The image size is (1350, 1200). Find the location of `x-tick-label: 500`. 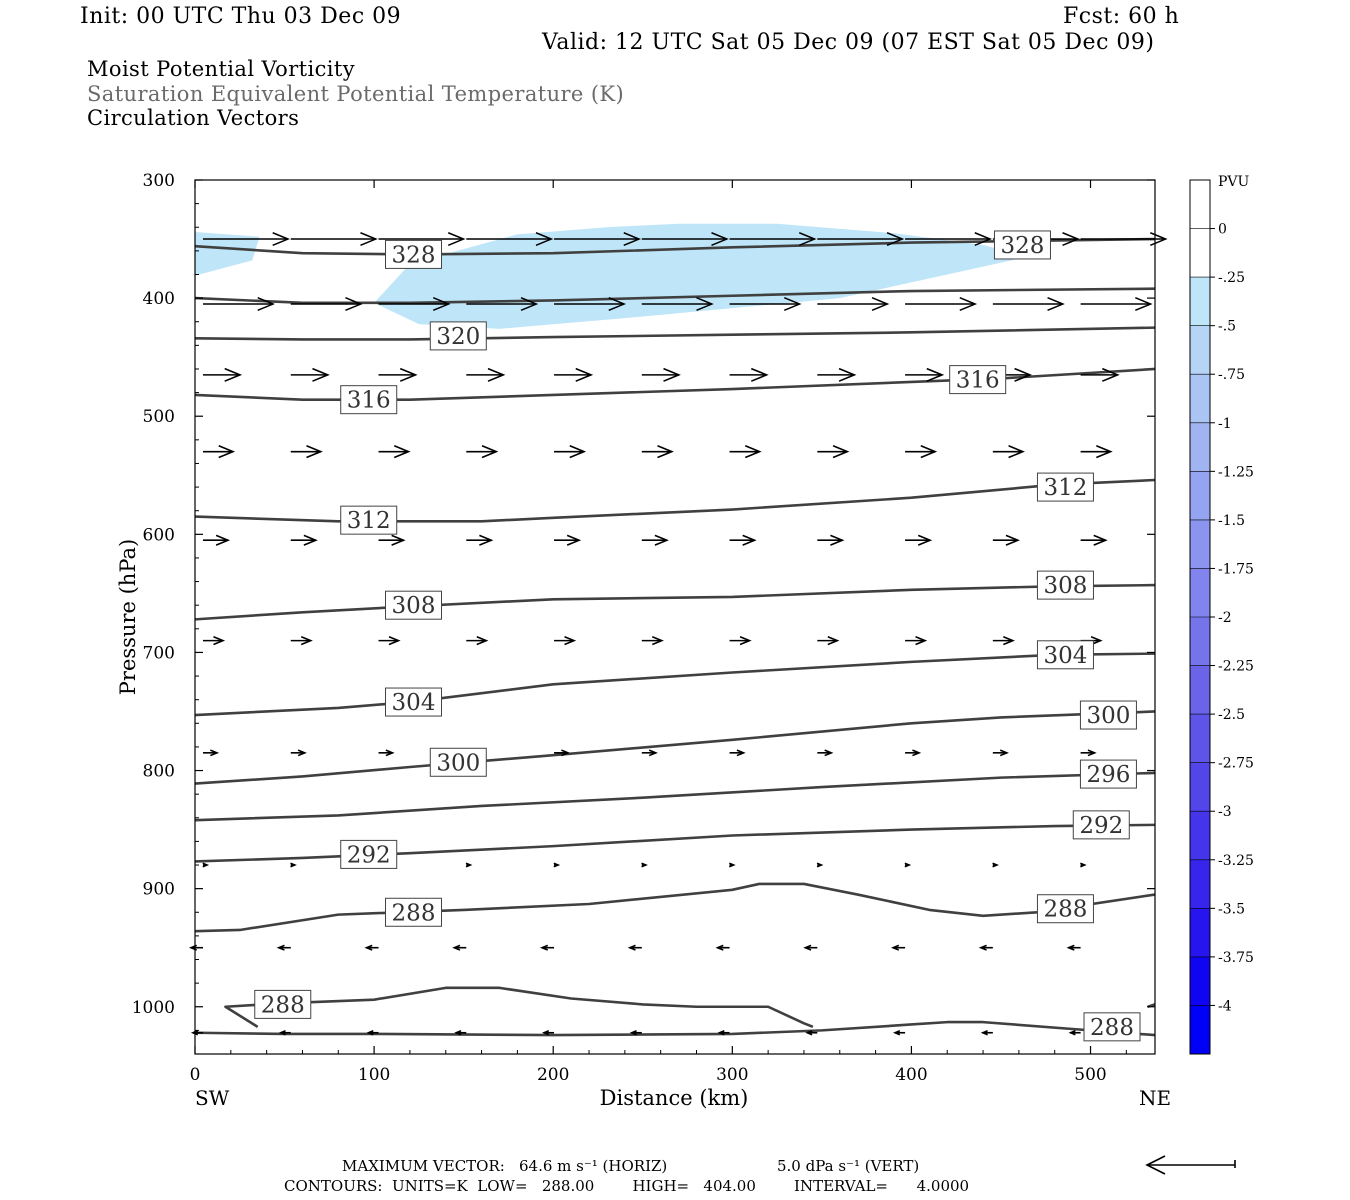

x-tick-label: 500 is located at coordinates (1090, 1075).